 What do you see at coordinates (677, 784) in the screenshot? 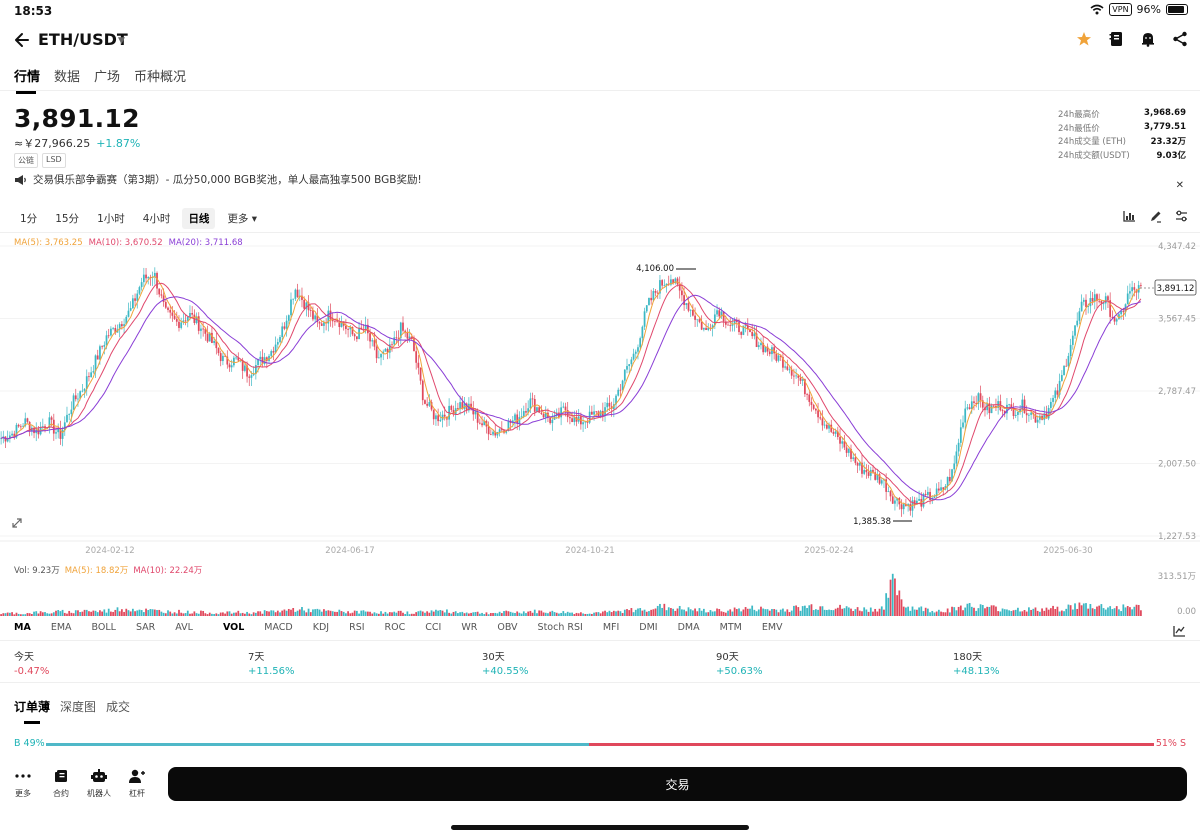
I see `trade-button: 交易` at bounding box center [677, 784].